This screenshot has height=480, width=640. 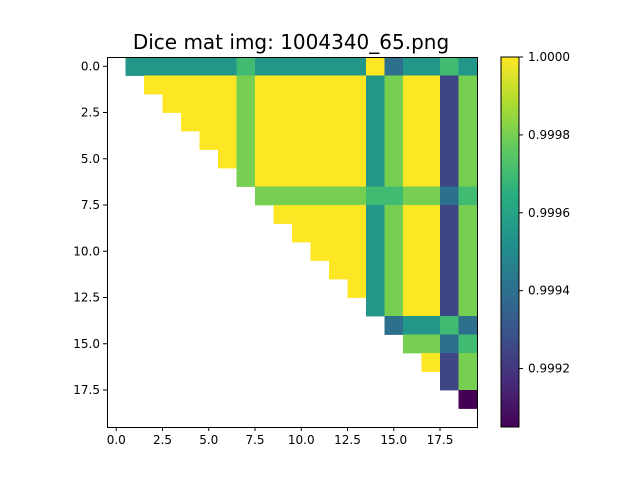 I want to click on y-tick-label: 5.0, so click(x=90, y=159).